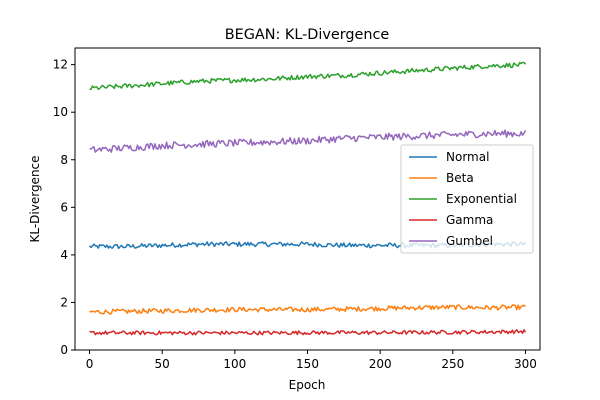 The image size is (600, 400). What do you see at coordinates (162, 364) in the screenshot?
I see `x-tick-label: 50` at bounding box center [162, 364].